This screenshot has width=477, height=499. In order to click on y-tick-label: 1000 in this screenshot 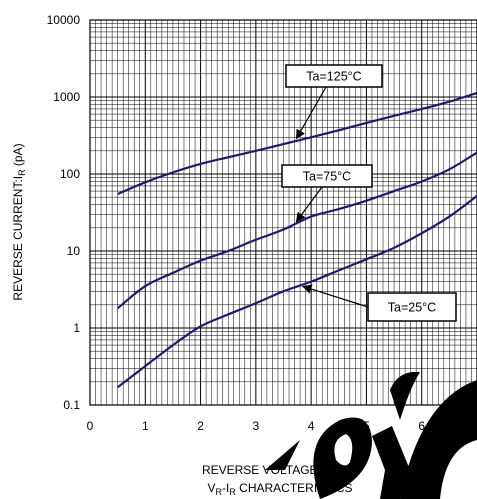, I will do `click(66, 97)`.